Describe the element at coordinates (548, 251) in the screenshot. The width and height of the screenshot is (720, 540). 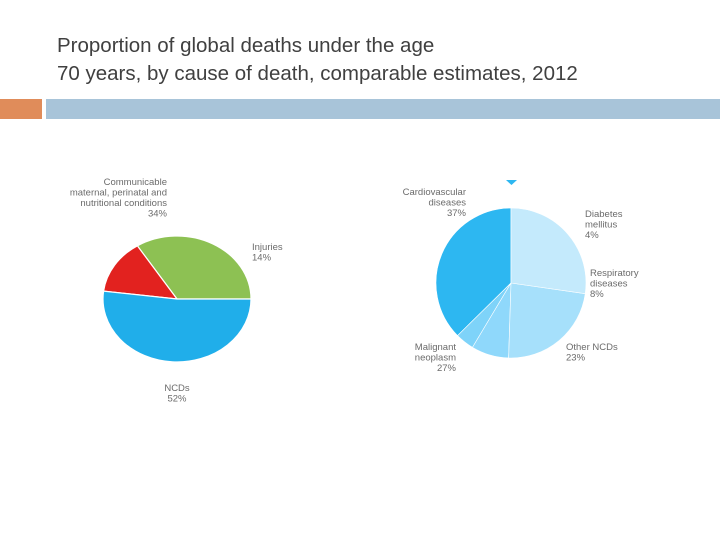
I see `pie2-slice-malignant-neoplasm` at that location.